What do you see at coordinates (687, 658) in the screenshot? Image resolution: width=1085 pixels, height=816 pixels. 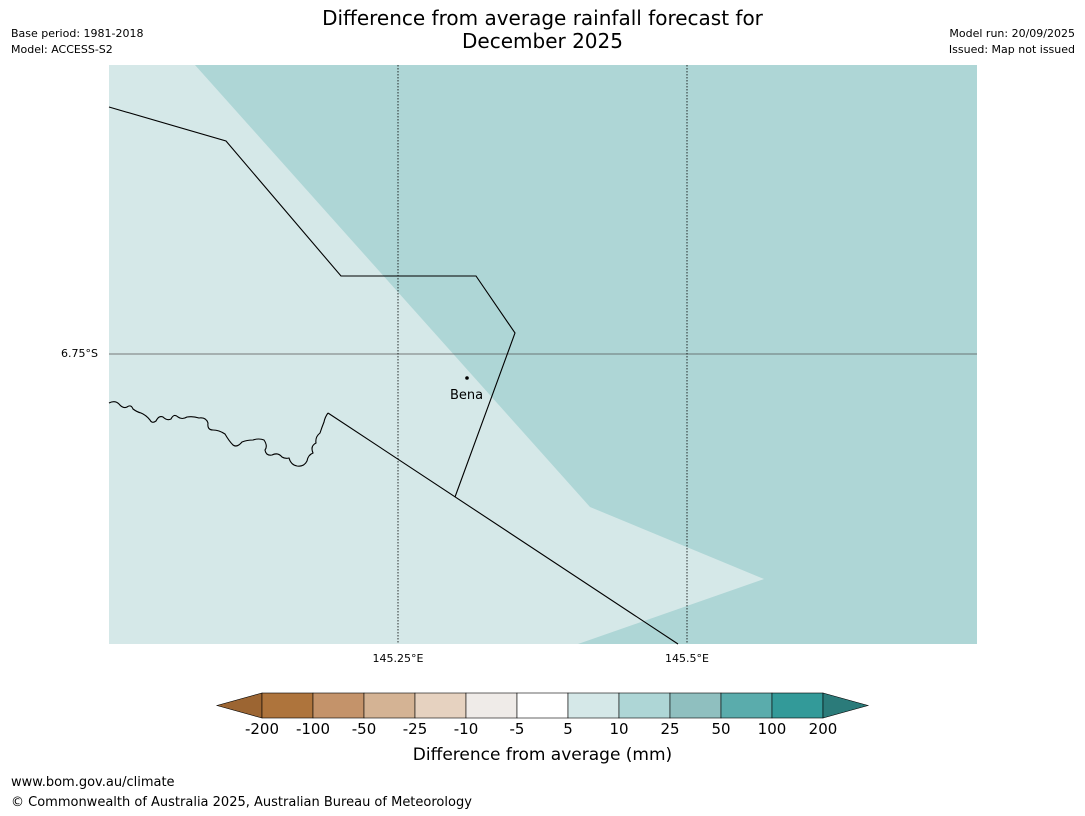 I see `x-tick-145-5e: 145.5°E` at bounding box center [687, 658].